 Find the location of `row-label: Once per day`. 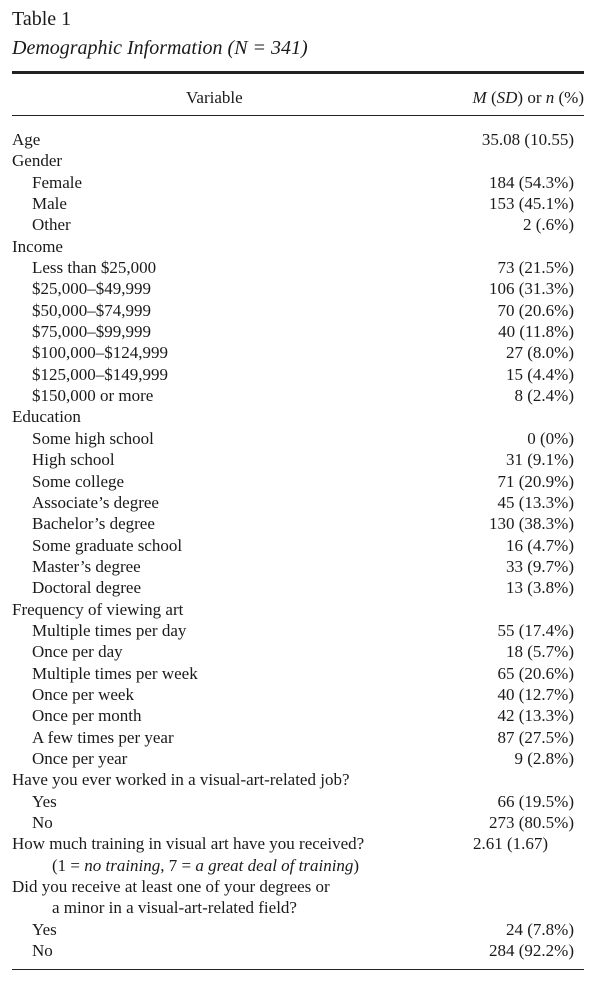

row-label: Once per day is located at coordinates (77, 652).